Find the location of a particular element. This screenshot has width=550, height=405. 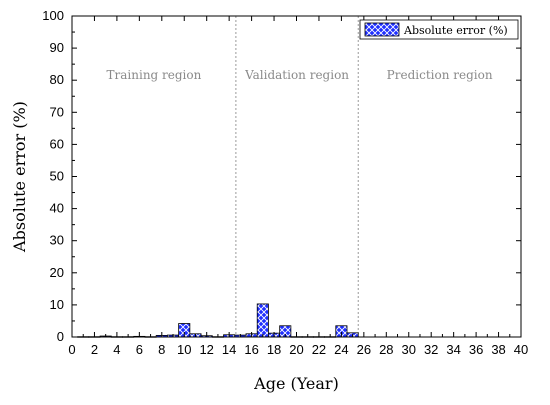

y-tick-label-60: 60 is located at coordinates (57, 143).